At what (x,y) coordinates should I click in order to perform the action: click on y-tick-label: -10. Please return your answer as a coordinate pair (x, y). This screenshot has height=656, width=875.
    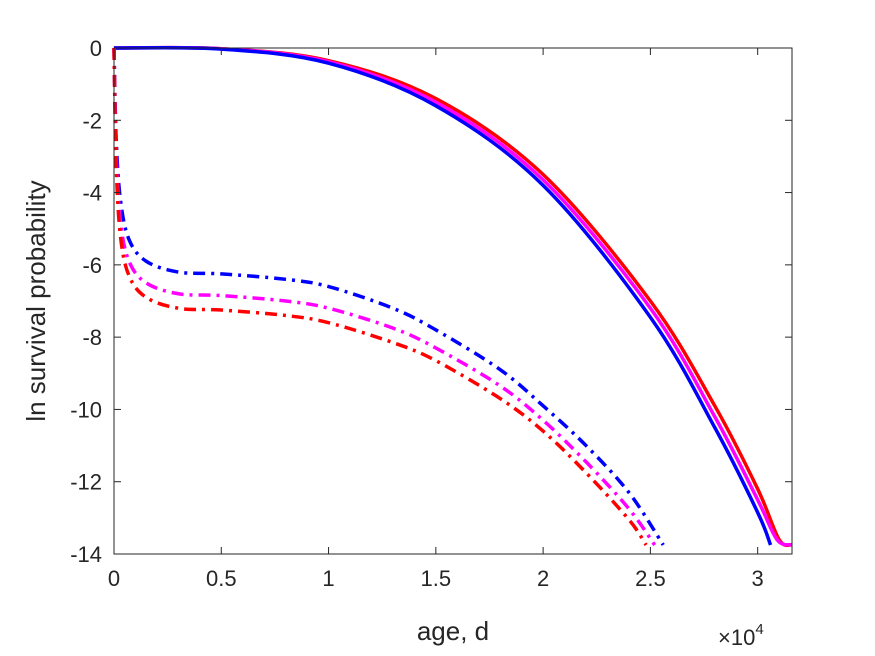
    Looking at the image, I should click on (86, 409).